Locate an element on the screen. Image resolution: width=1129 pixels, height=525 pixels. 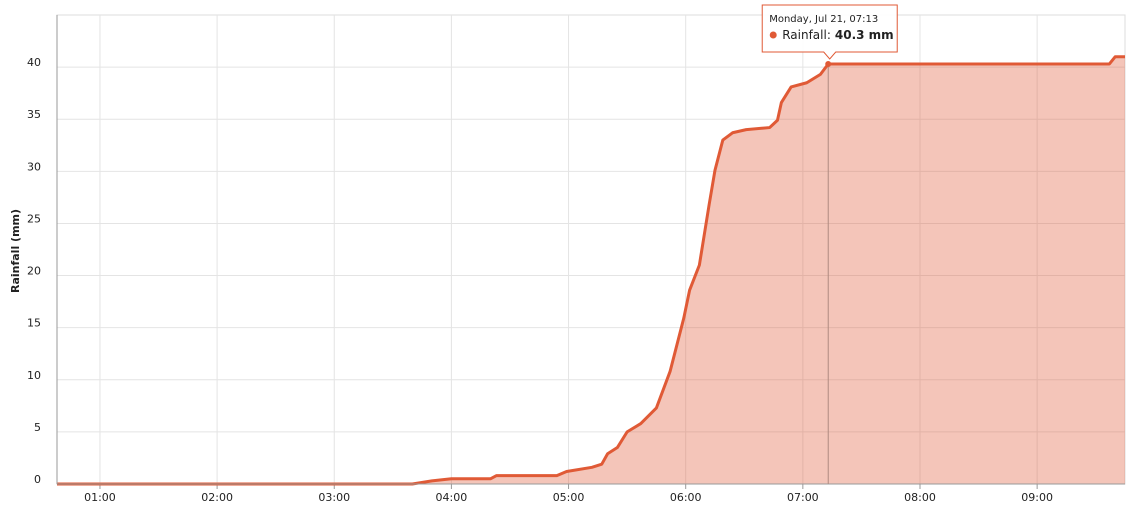
tooltip: Monday, Jul 21, 07:13 Rainfall: 40.3 mm is located at coordinates (829, 32).